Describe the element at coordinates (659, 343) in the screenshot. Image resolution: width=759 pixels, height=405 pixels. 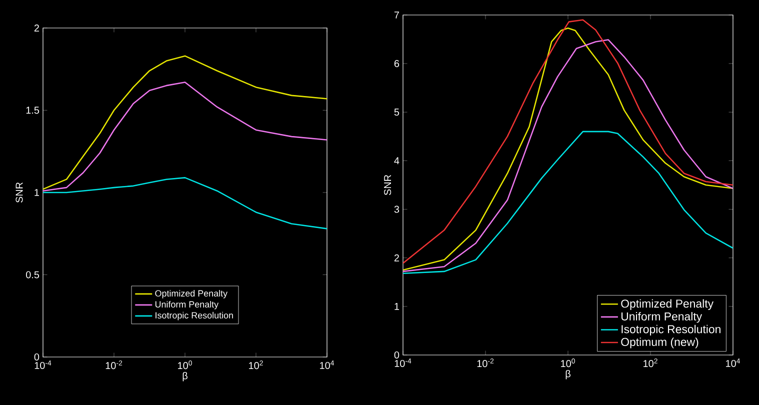
I see `legend-label: Optimum (new)` at that location.